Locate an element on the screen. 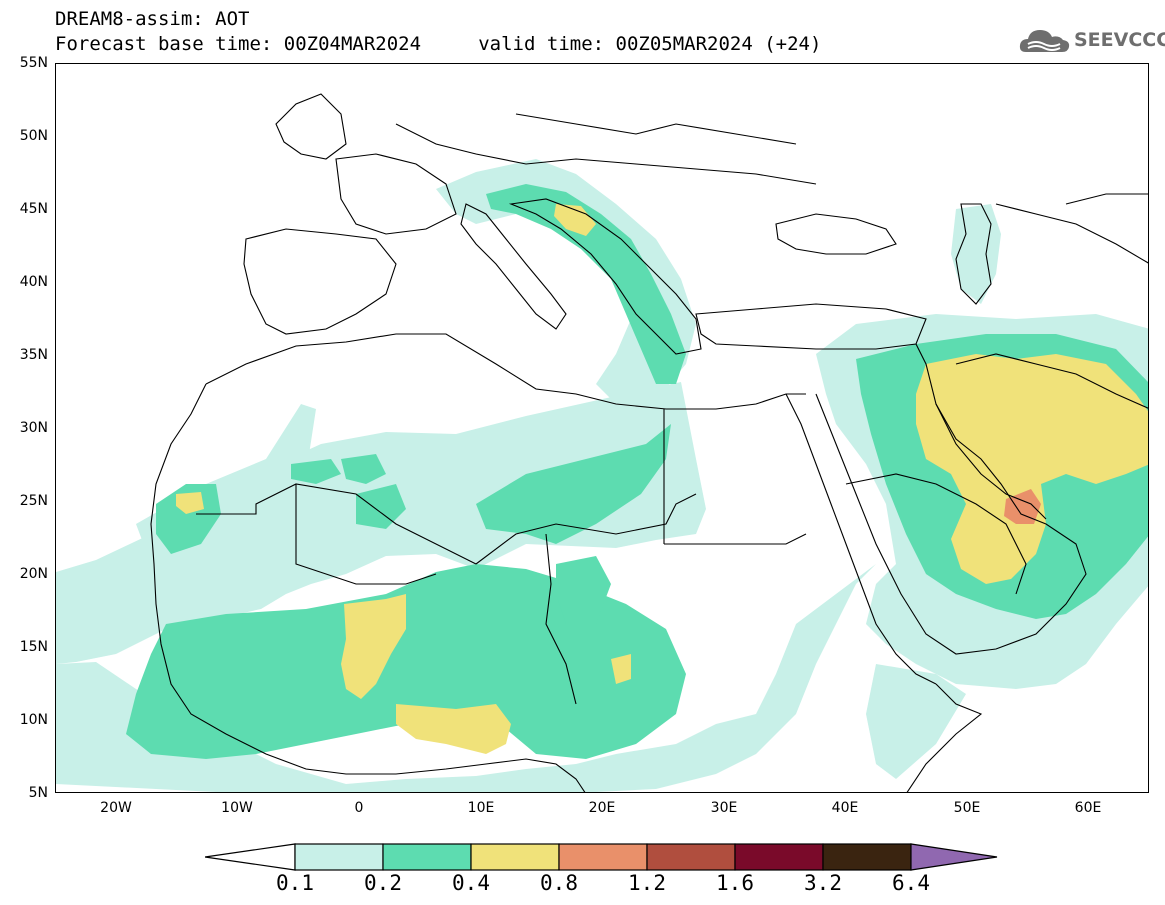 The height and width of the screenshot is (905, 1165). coastline-arabia is located at coordinates (951, 499).